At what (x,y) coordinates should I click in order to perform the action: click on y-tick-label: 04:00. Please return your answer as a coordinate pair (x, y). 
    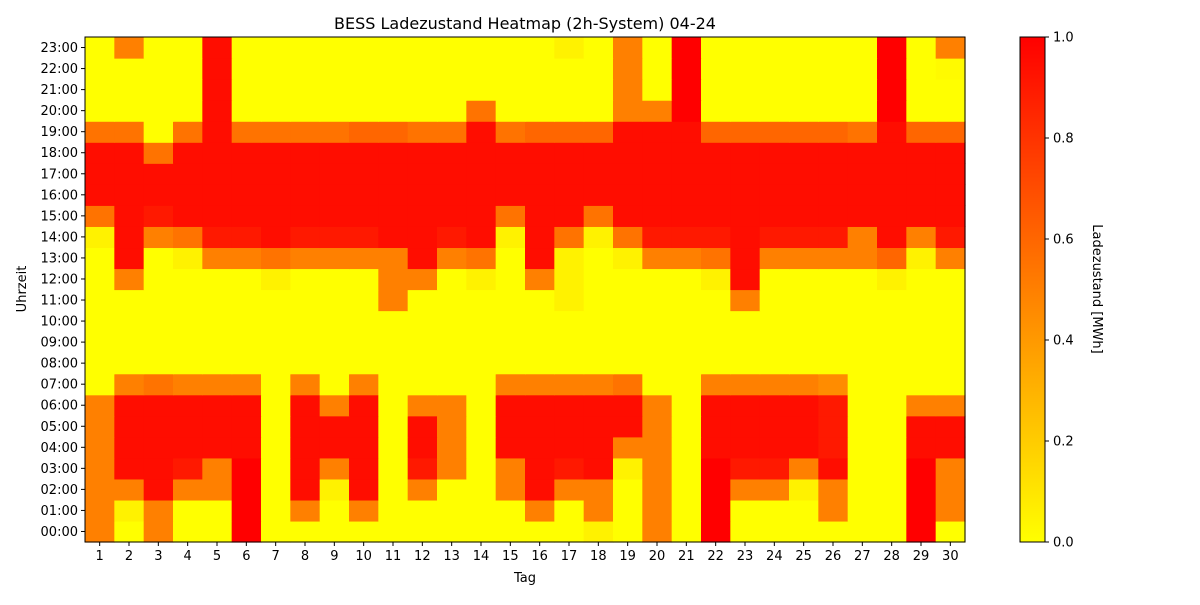
    Looking at the image, I should click on (59, 448).